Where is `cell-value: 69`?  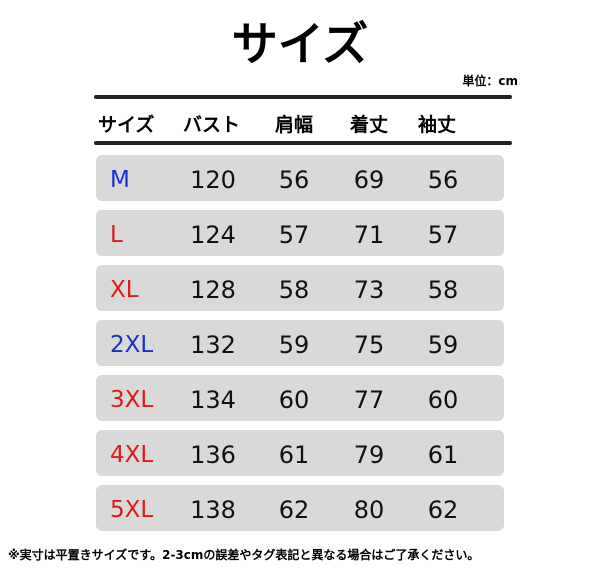
cell-value: 69 is located at coordinates (369, 180).